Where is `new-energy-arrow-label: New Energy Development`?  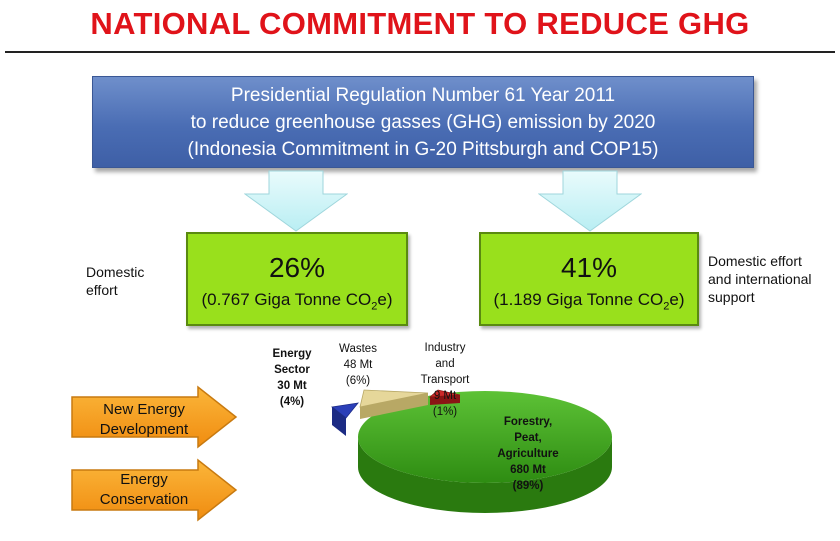 new-energy-arrow-label: New Energy Development is located at coordinates (144, 419).